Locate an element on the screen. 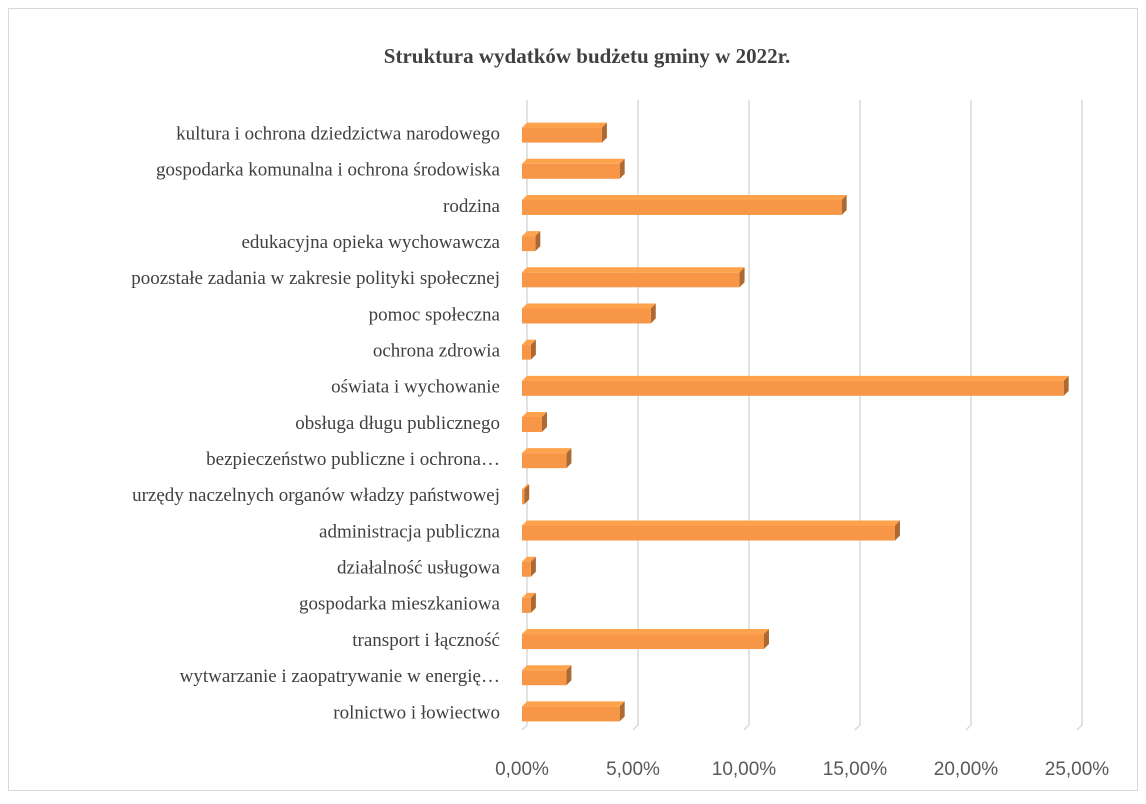  y-tick-label: działalność usługowa is located at coordinates (419, 568).